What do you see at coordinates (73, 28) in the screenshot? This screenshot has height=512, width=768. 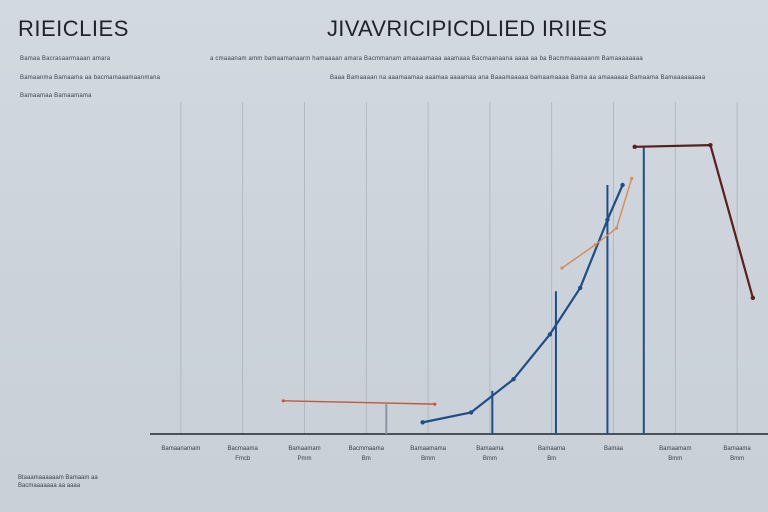 I see `left-title: RIEICLIES` at bounding box center [73, 28].